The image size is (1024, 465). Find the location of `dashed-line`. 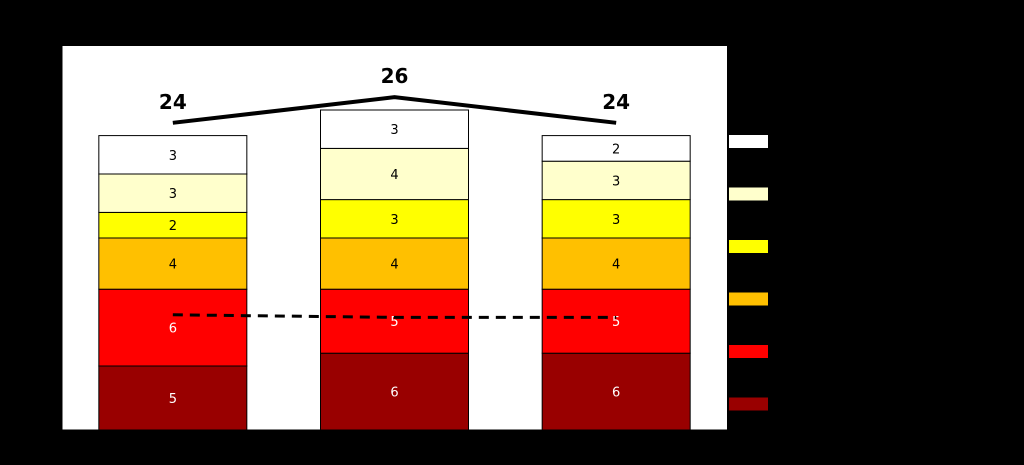

dashed-line is located at coordinates (394, 316).